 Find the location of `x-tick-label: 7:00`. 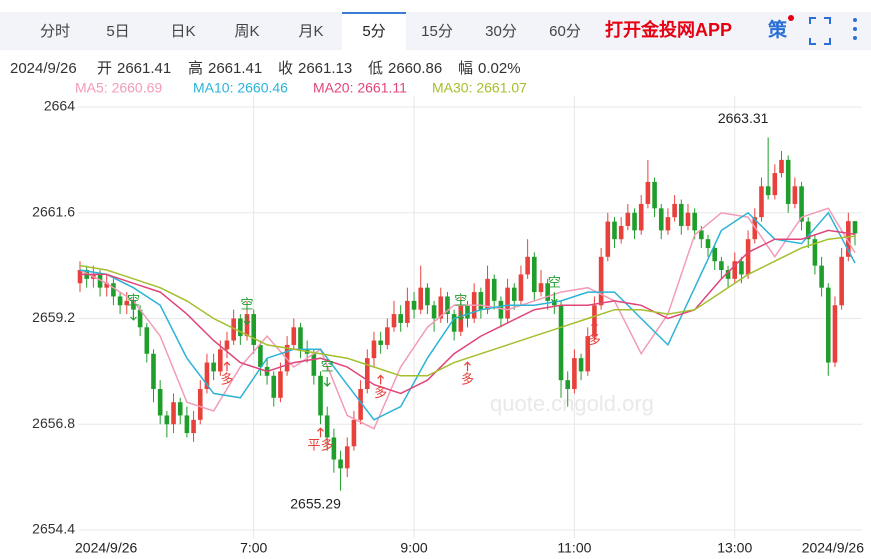

x-tick-label: 7:00 is located at coordinates (253, 548).